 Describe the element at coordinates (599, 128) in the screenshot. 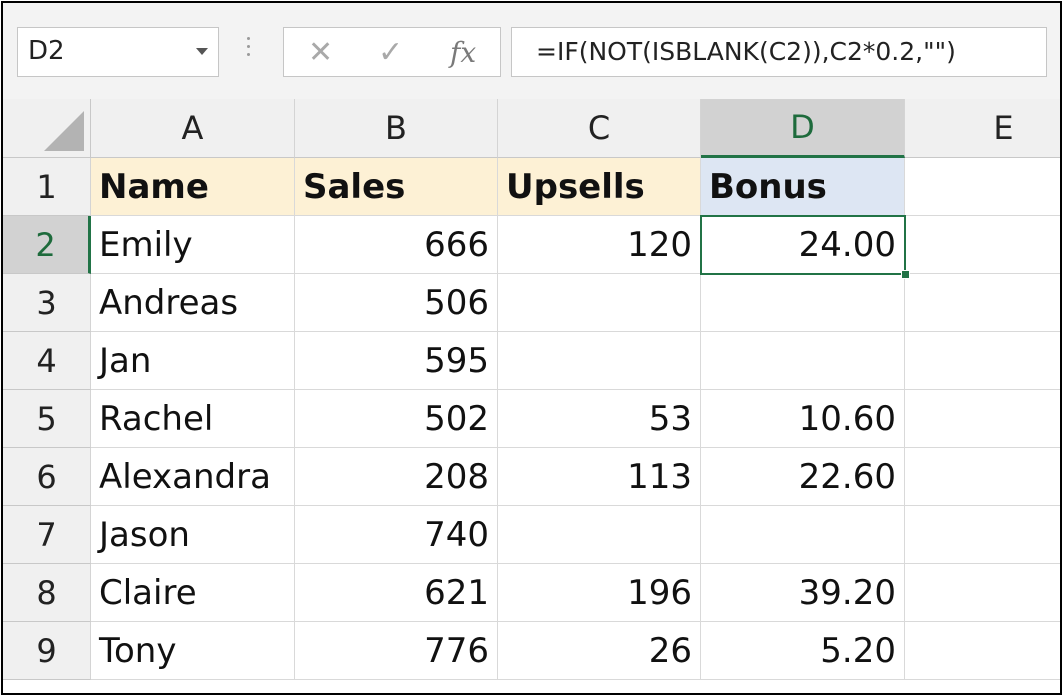

I see `column-header-c: C` at that location.